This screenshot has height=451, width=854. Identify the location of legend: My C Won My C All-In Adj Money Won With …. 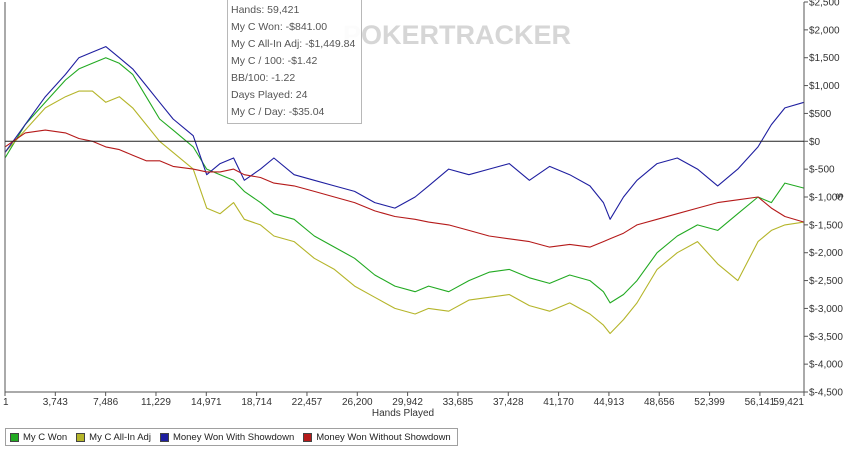
(231, 437).